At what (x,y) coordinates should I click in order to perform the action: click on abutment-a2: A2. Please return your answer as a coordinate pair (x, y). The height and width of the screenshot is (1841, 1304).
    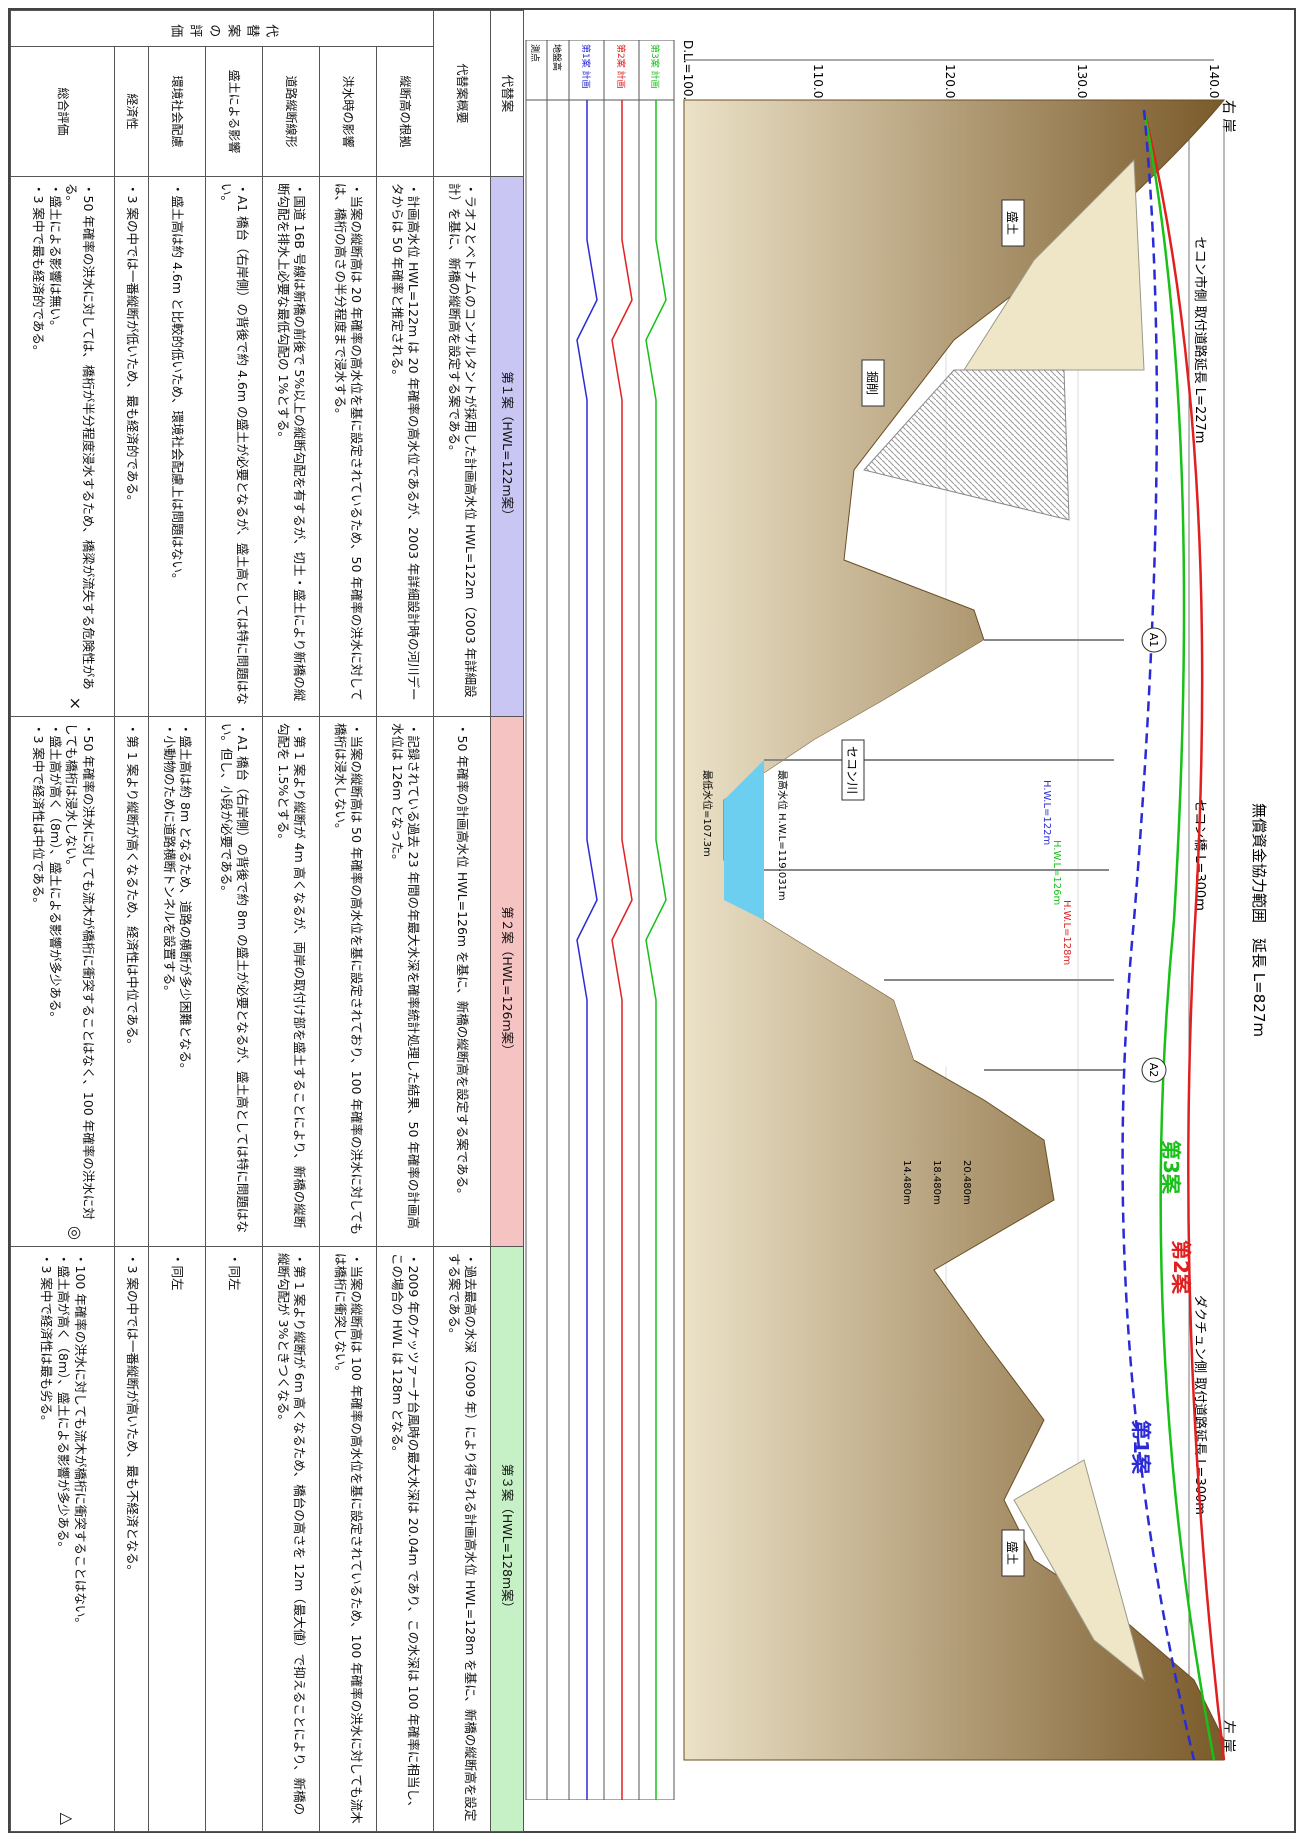
    Looking at the image, I should click on (1153, 1070).